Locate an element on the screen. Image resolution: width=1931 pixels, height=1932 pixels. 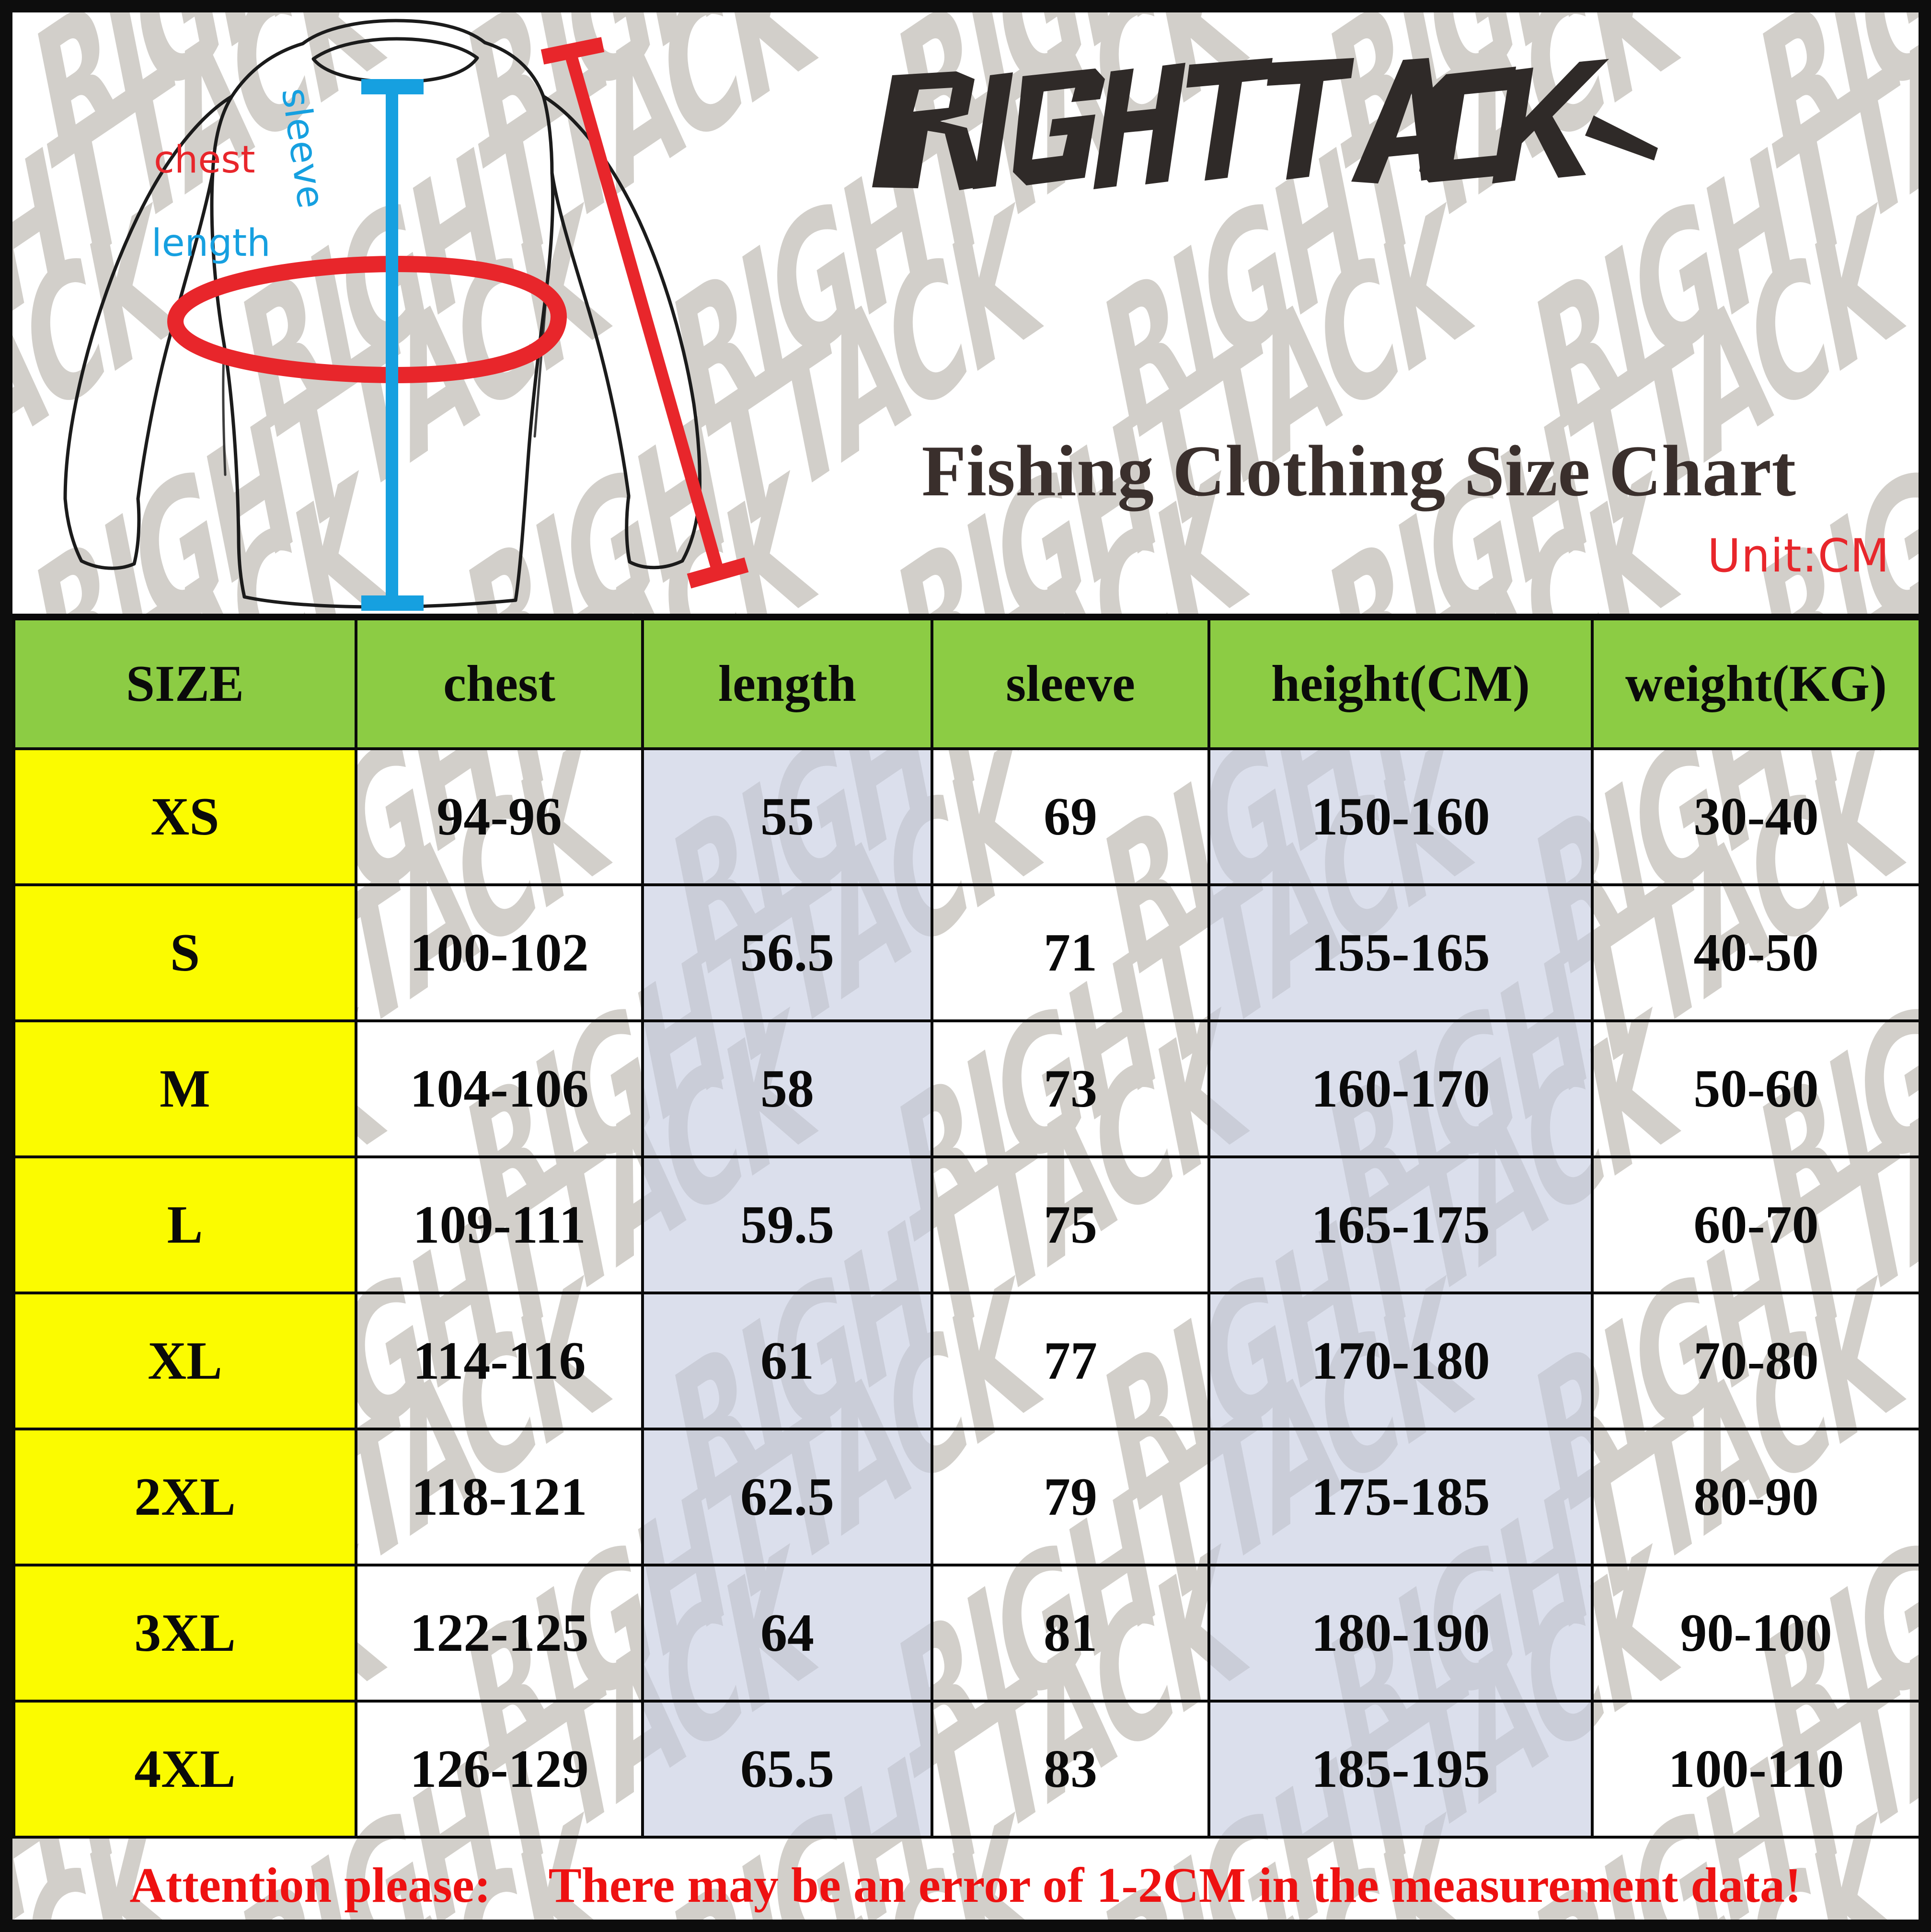
size-cell: XS is located at coordinates (184, 816).